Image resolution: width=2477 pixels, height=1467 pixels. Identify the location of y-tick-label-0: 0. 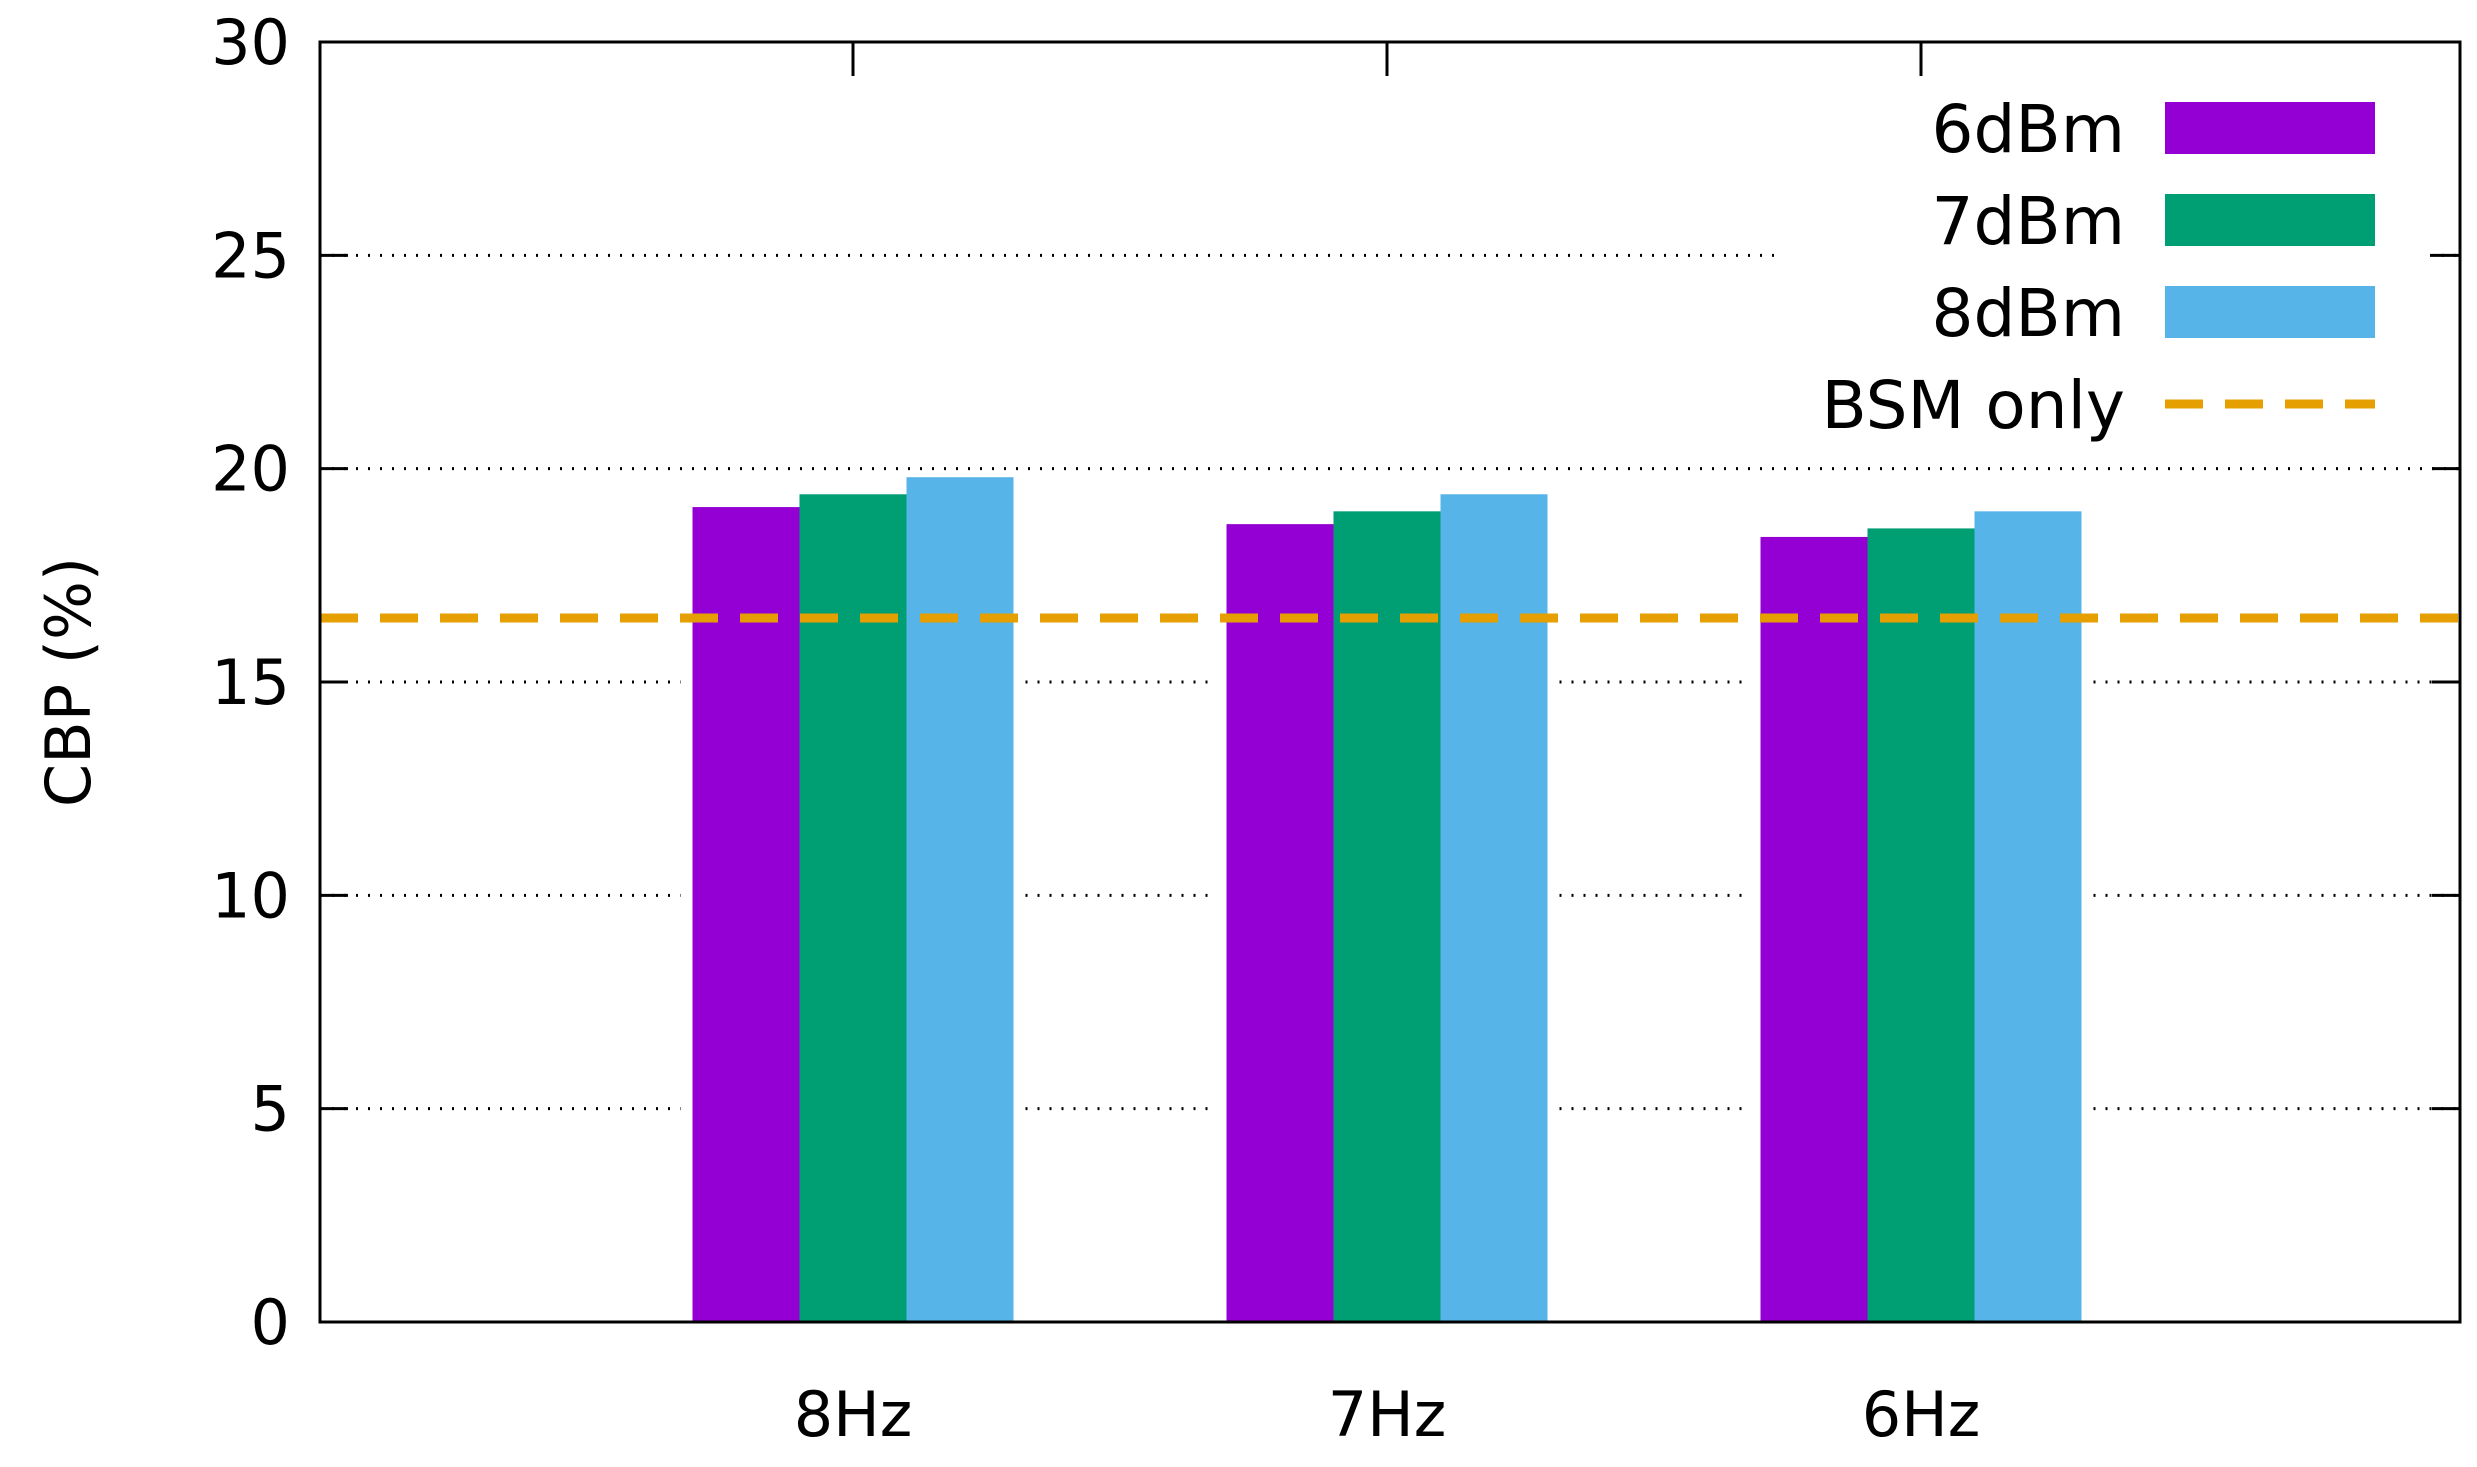
(270, 1322).